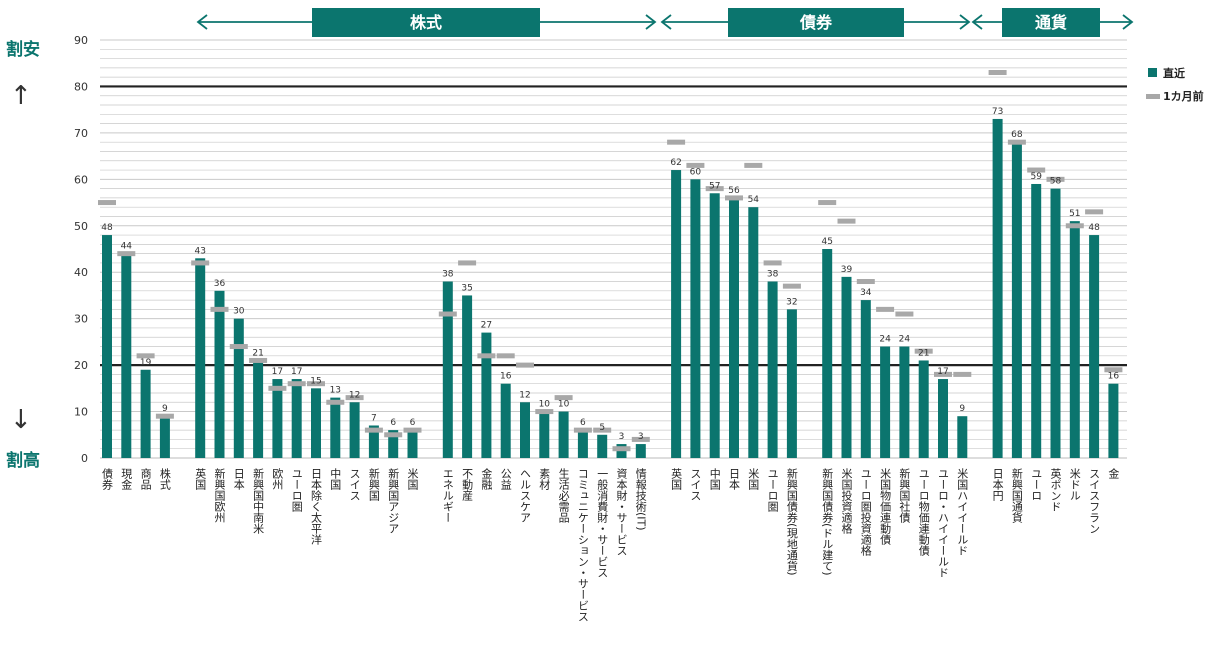 The width and height of the screenshot is (1232, 653). What do you see at coordinates (23, 49) in the screenshot?
I see `cheap-label: 割安` at bounding box center [23, 49].